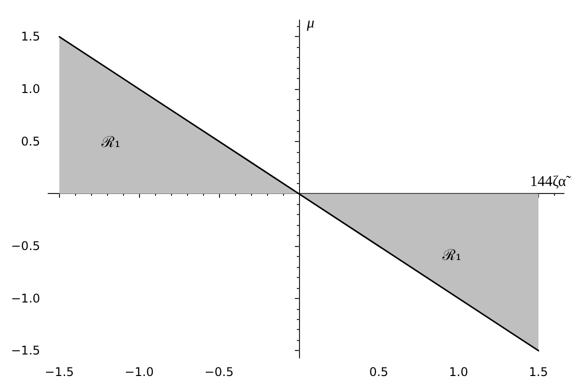 The height and width of the screenshot is (386, 586). I want to click on y-tick-label: 1.5, so click(30, 37).